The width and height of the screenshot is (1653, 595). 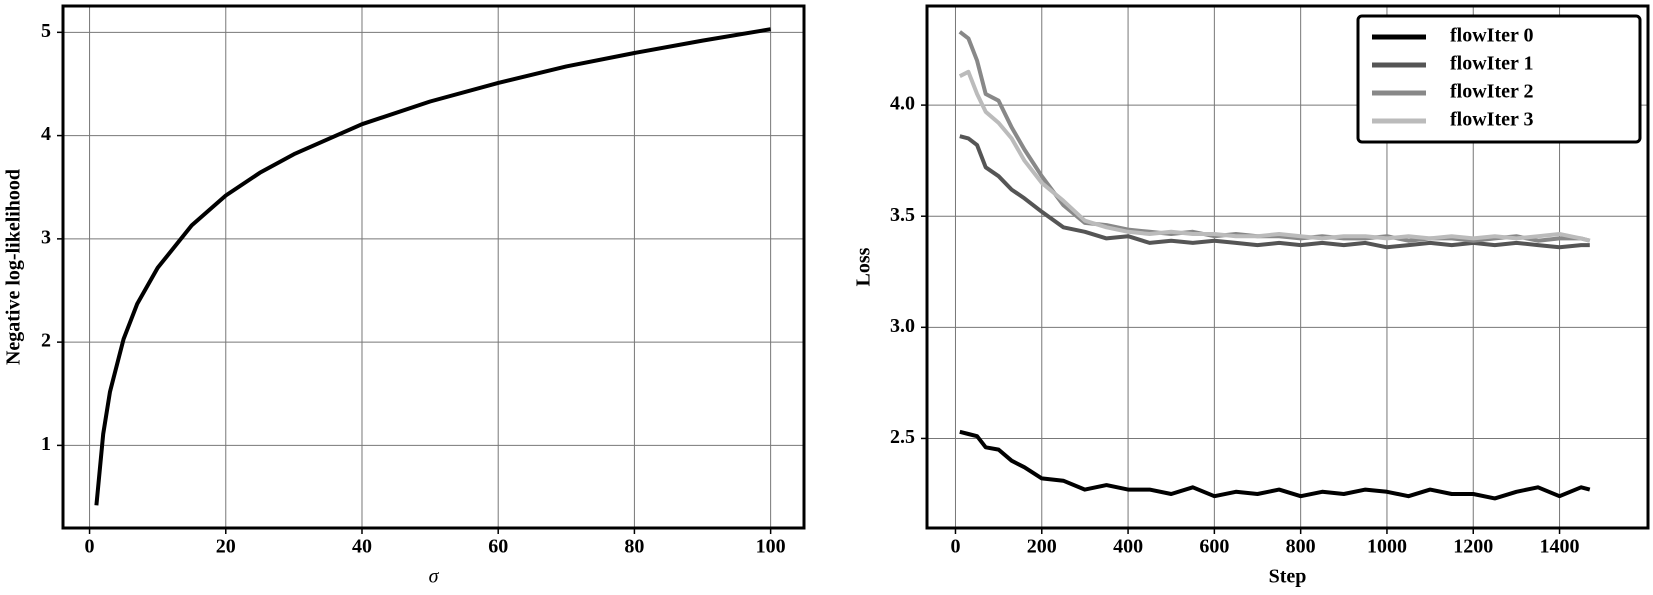 I want to click on x-tick-label: 1400, so click(x=1560, y=547).